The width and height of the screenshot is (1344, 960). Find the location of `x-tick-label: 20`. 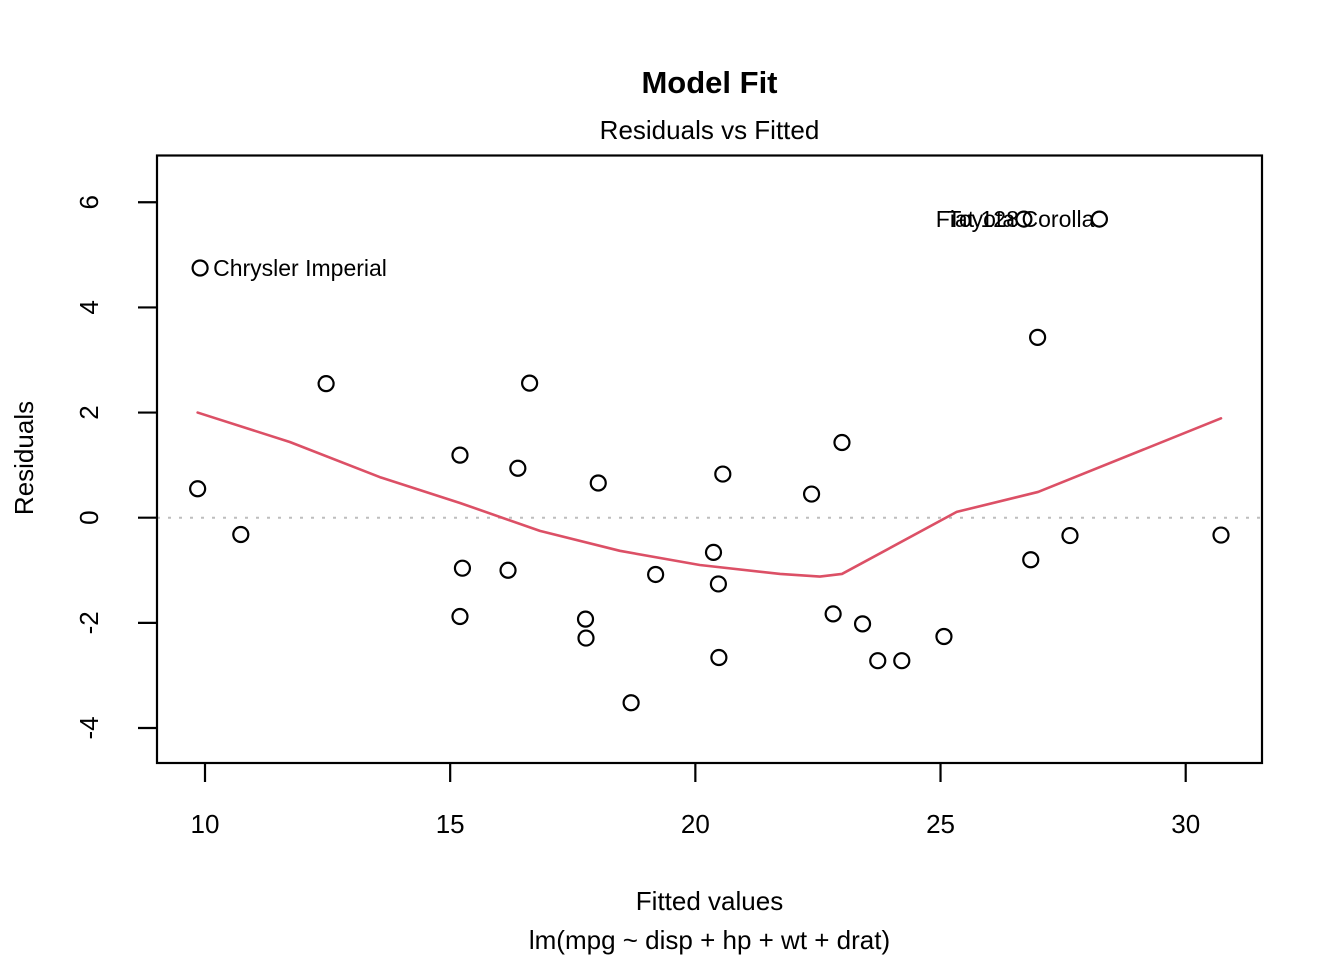

x-tick-label: 20 is located at coordinates (695, 824).